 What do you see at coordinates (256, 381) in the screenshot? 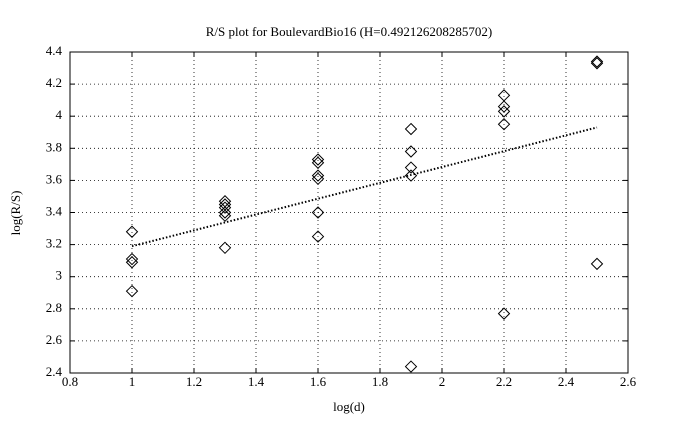
I see `x-tick-label: 1.4` at bounding box center [256, 381].